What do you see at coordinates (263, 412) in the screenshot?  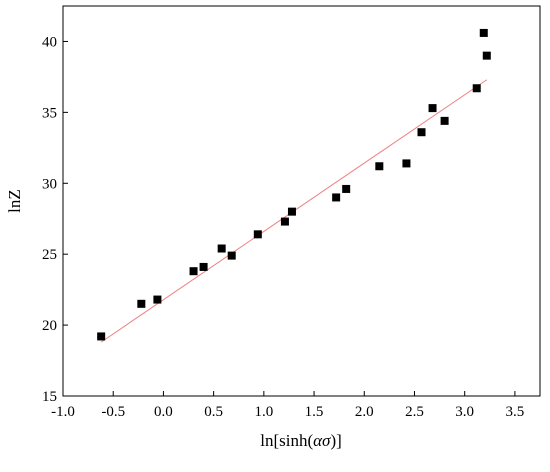 I see `x-tick-label: 1.0` at bounding box center [263, 412].